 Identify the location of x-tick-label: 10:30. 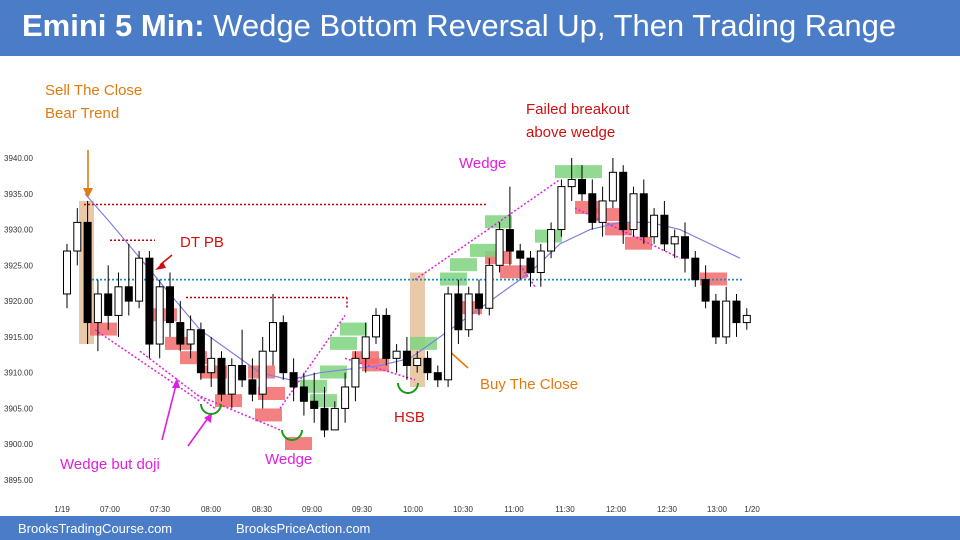
(463, 509).